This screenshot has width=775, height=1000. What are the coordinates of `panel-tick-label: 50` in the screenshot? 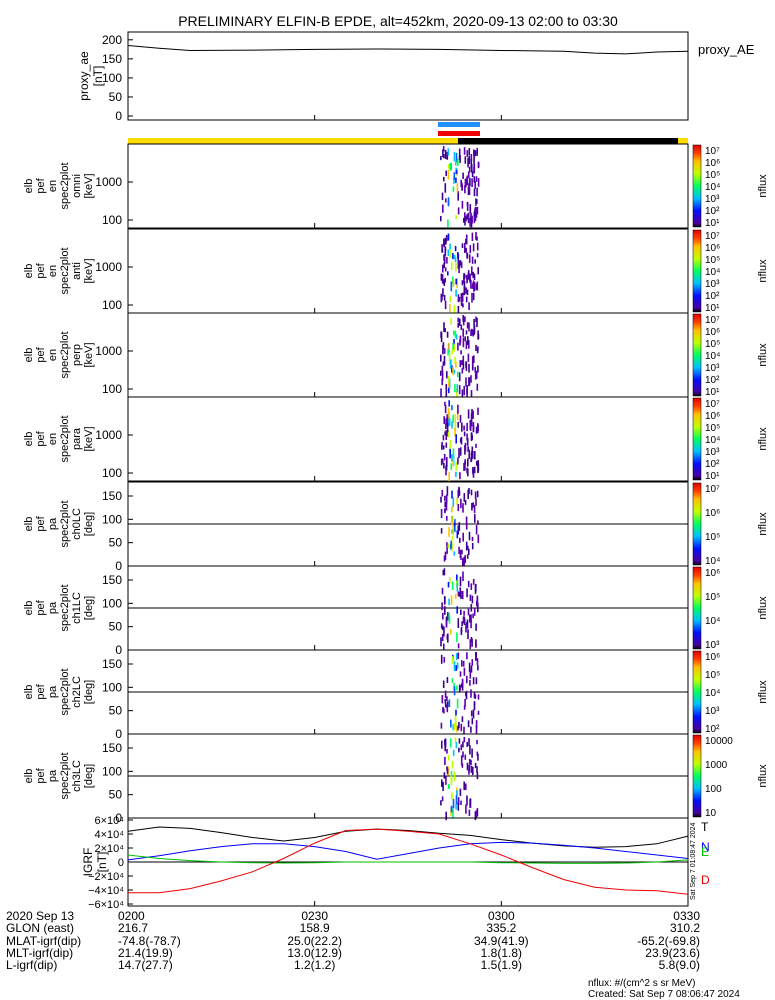 It's located at (116, 543).